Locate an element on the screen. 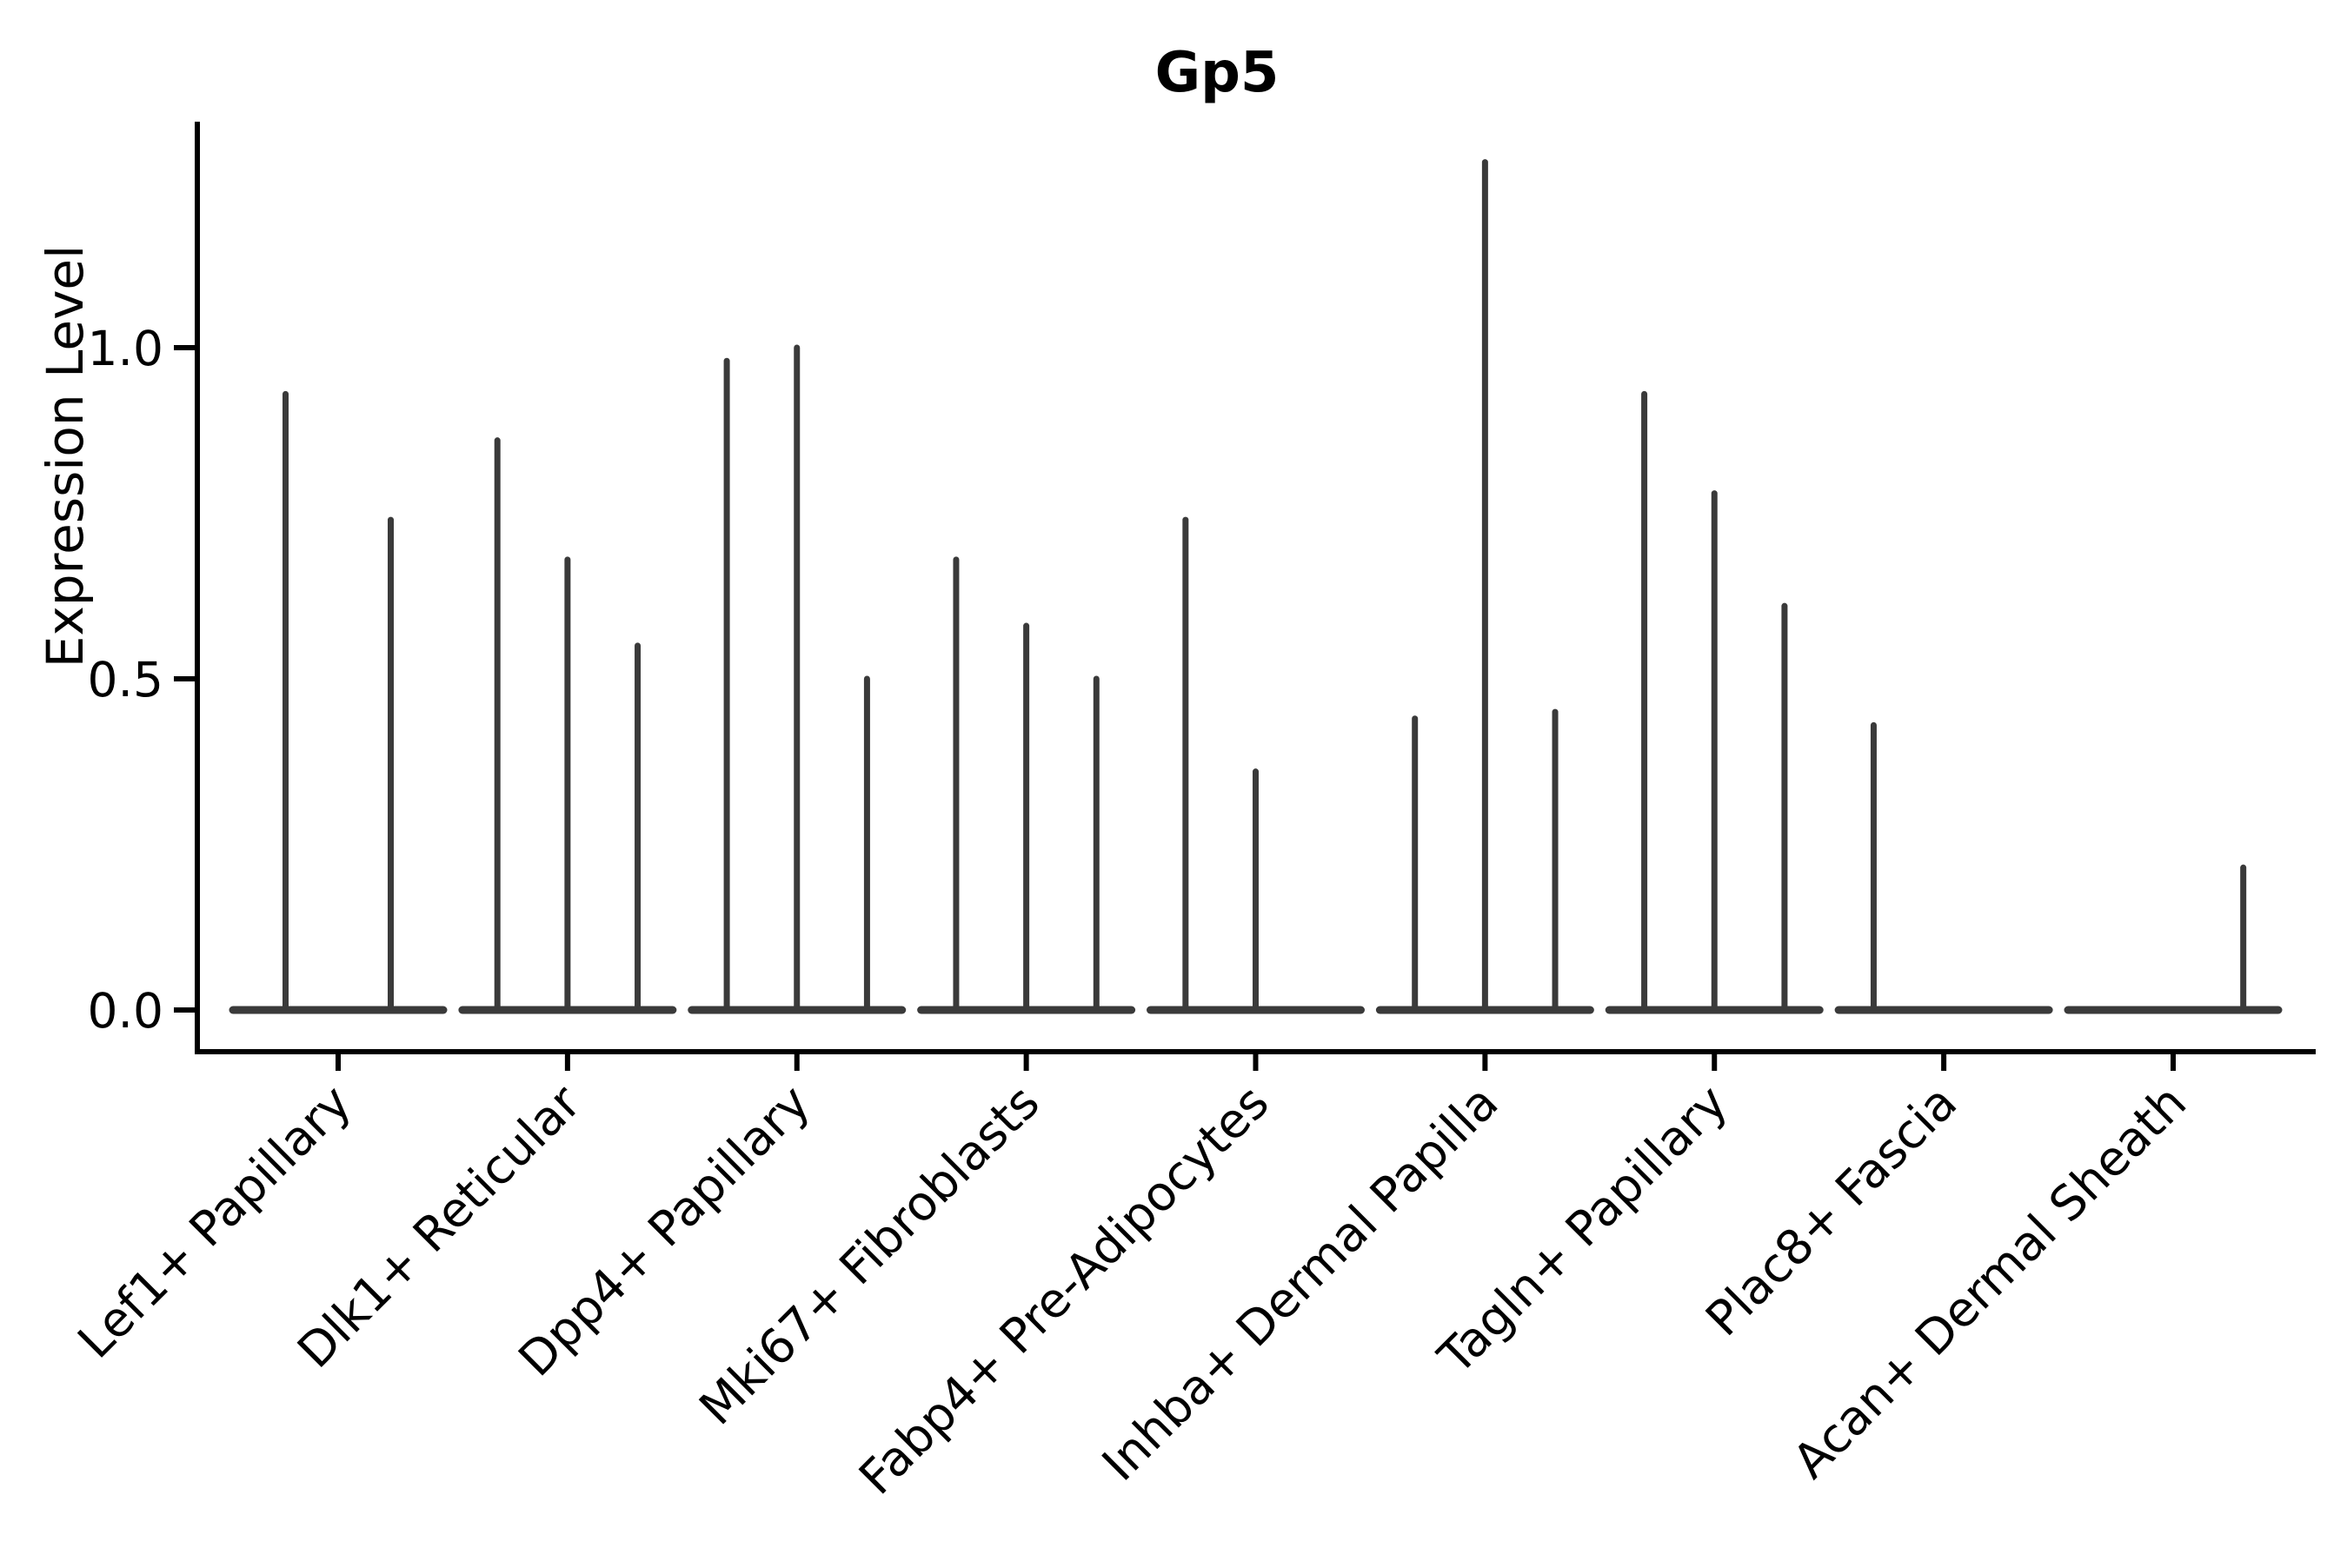 Image resolution: width=2347 pixels, height=1568 pixels. y-tick-label: 0.5 is located at coordinates (126, 680).